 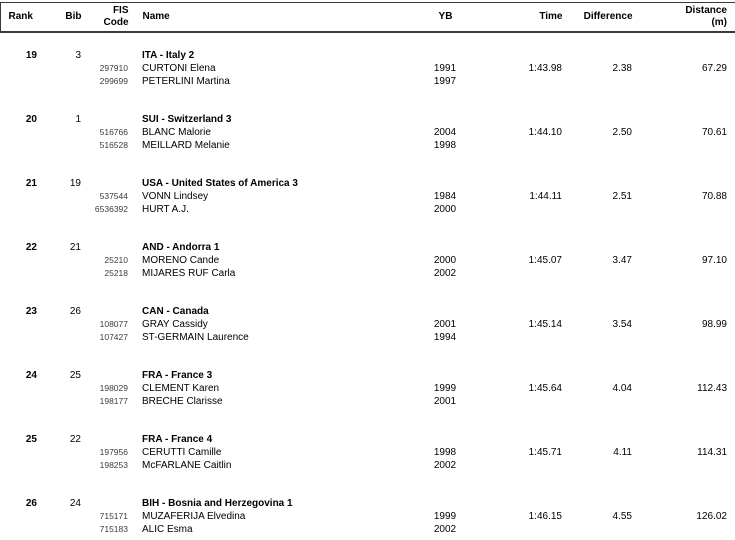 I want to click on team-time: 1:44.11, so click(x=545, y=196).